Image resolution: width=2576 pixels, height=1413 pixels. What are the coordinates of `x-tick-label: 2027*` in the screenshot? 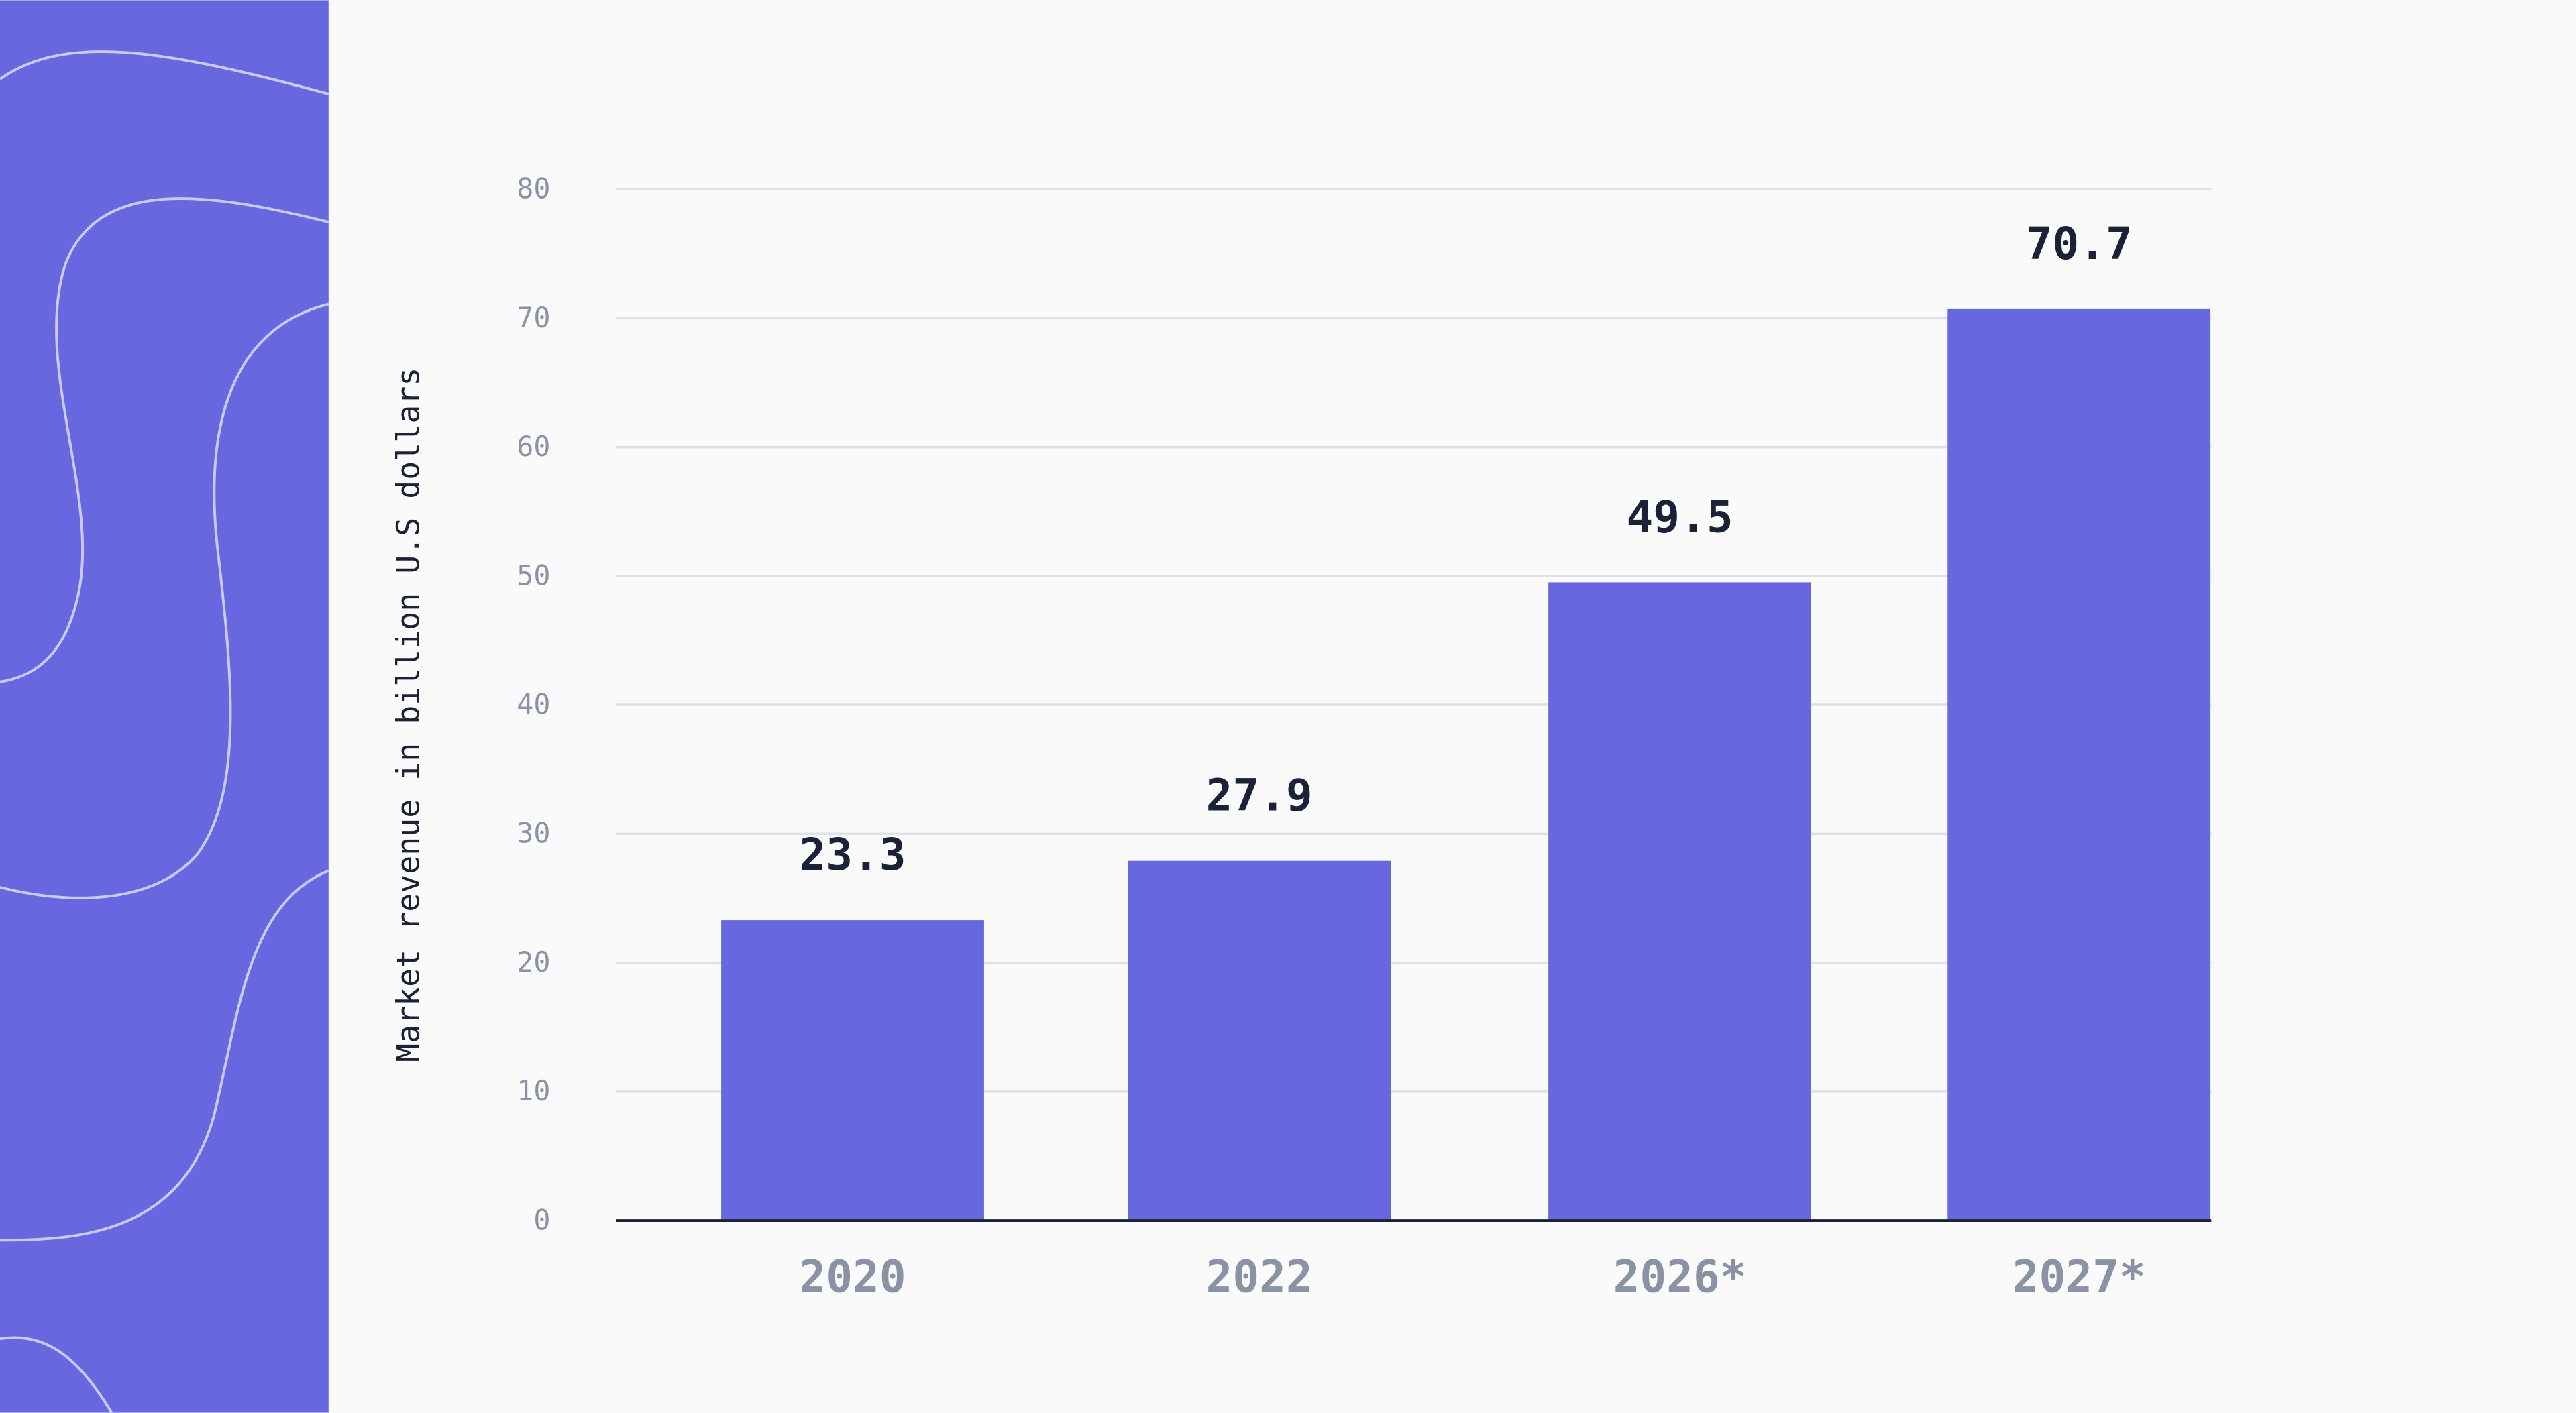 It's located at (2079, 1276).